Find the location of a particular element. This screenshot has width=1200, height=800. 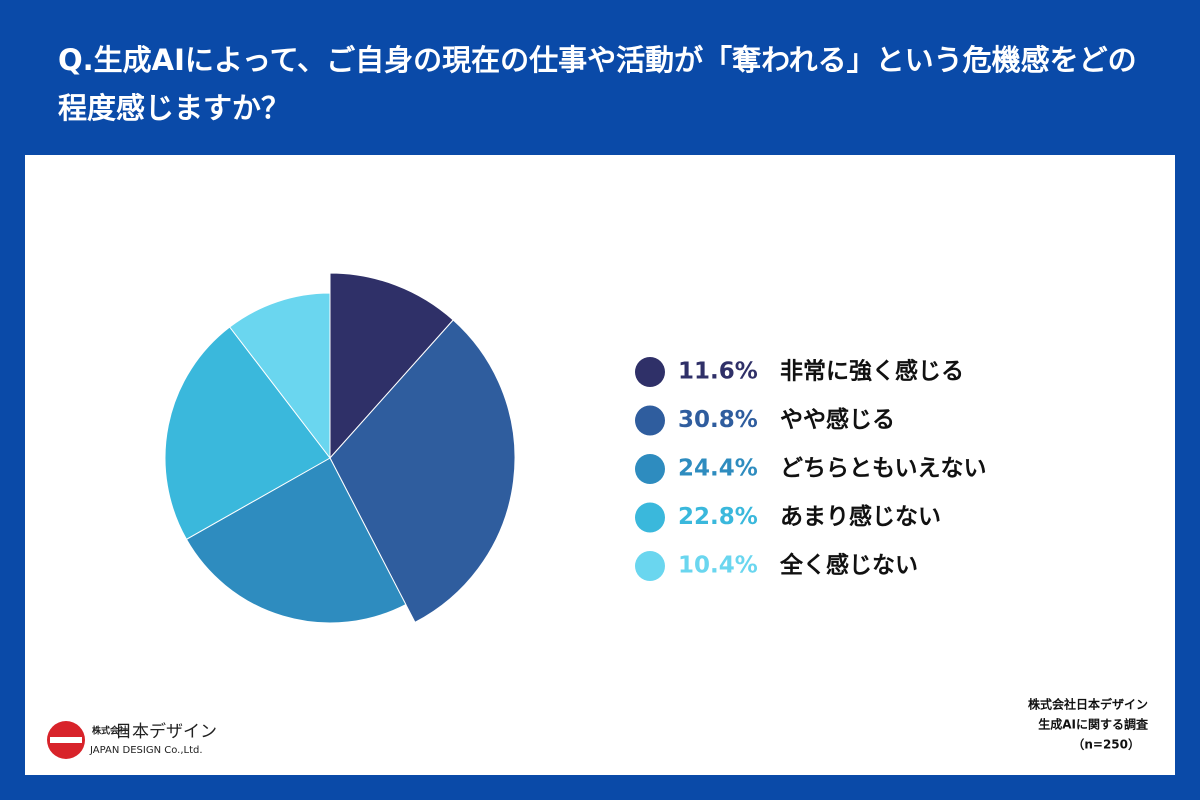

legend-value: 22.8% is located at coordinates (718, 517).